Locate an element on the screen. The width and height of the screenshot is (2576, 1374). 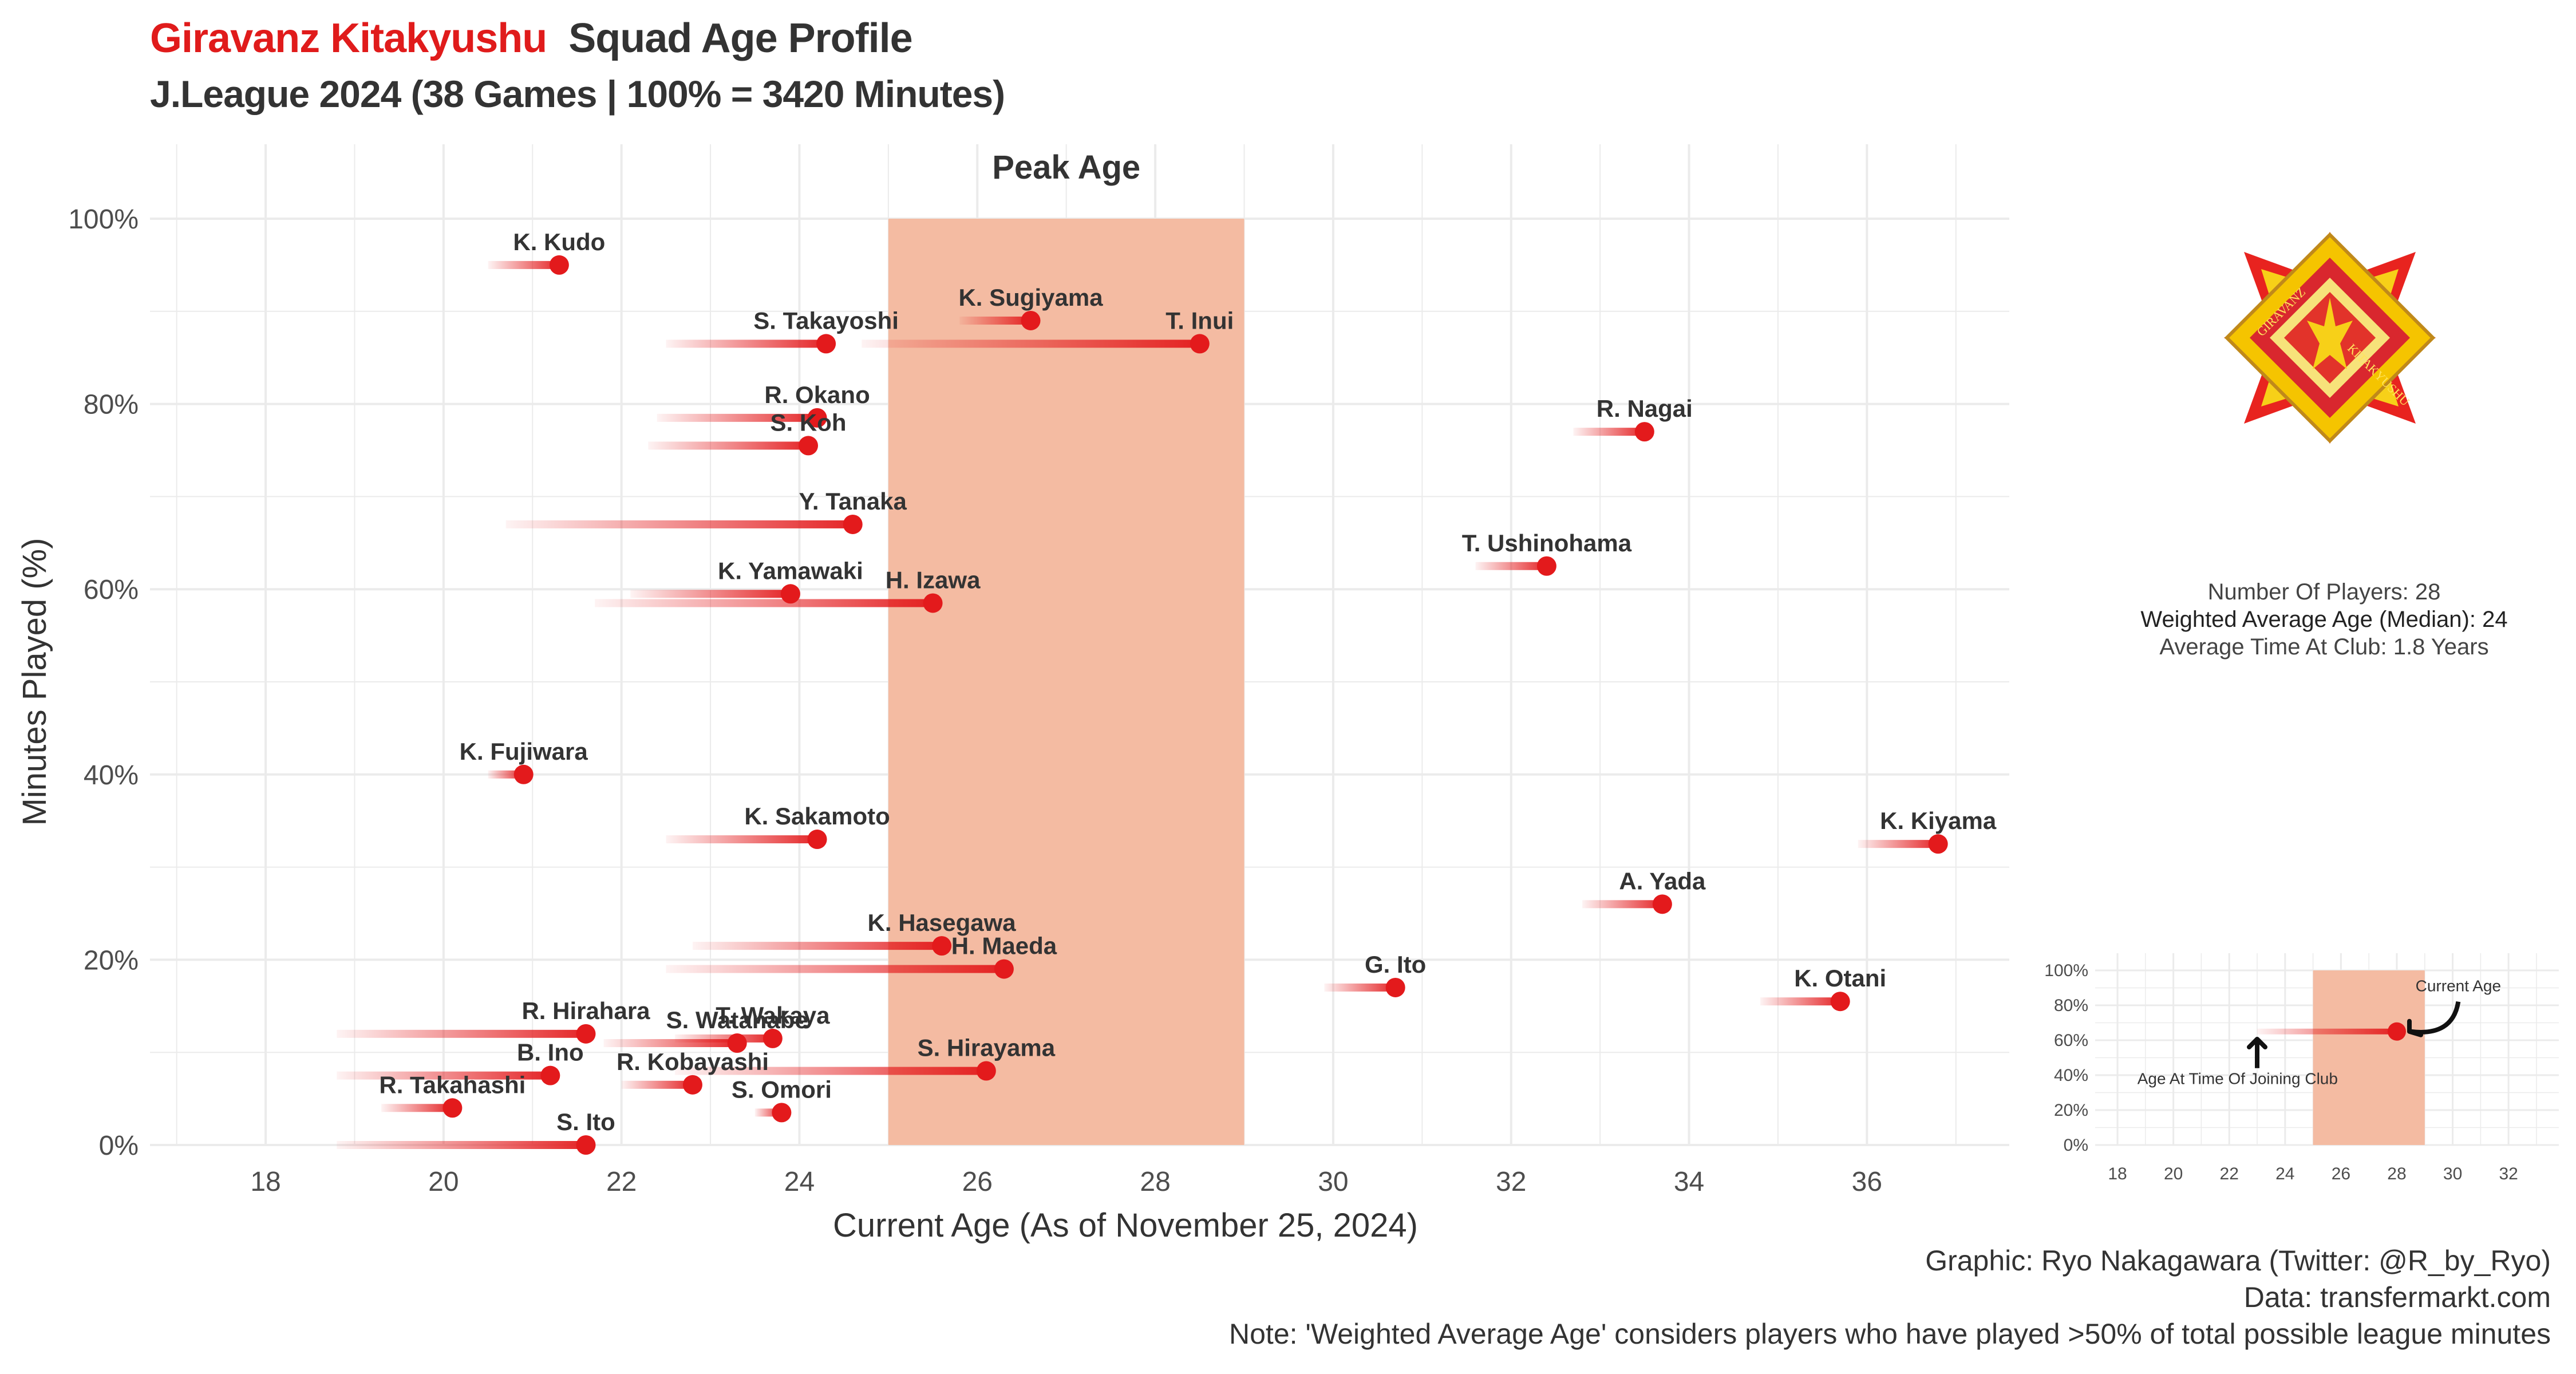
inset-y-tick-label: 100% is located at coordinates (2066, 970).